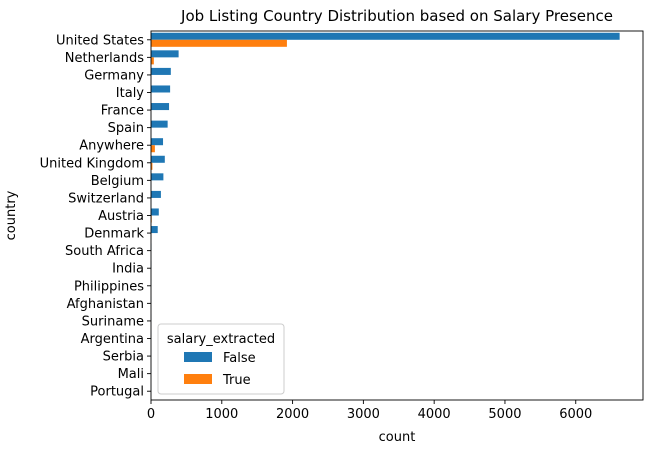 Image resolution: width=656 pixels, height=453 pixels. I want to click on x-tick-label: 2000, so click(292, 414).